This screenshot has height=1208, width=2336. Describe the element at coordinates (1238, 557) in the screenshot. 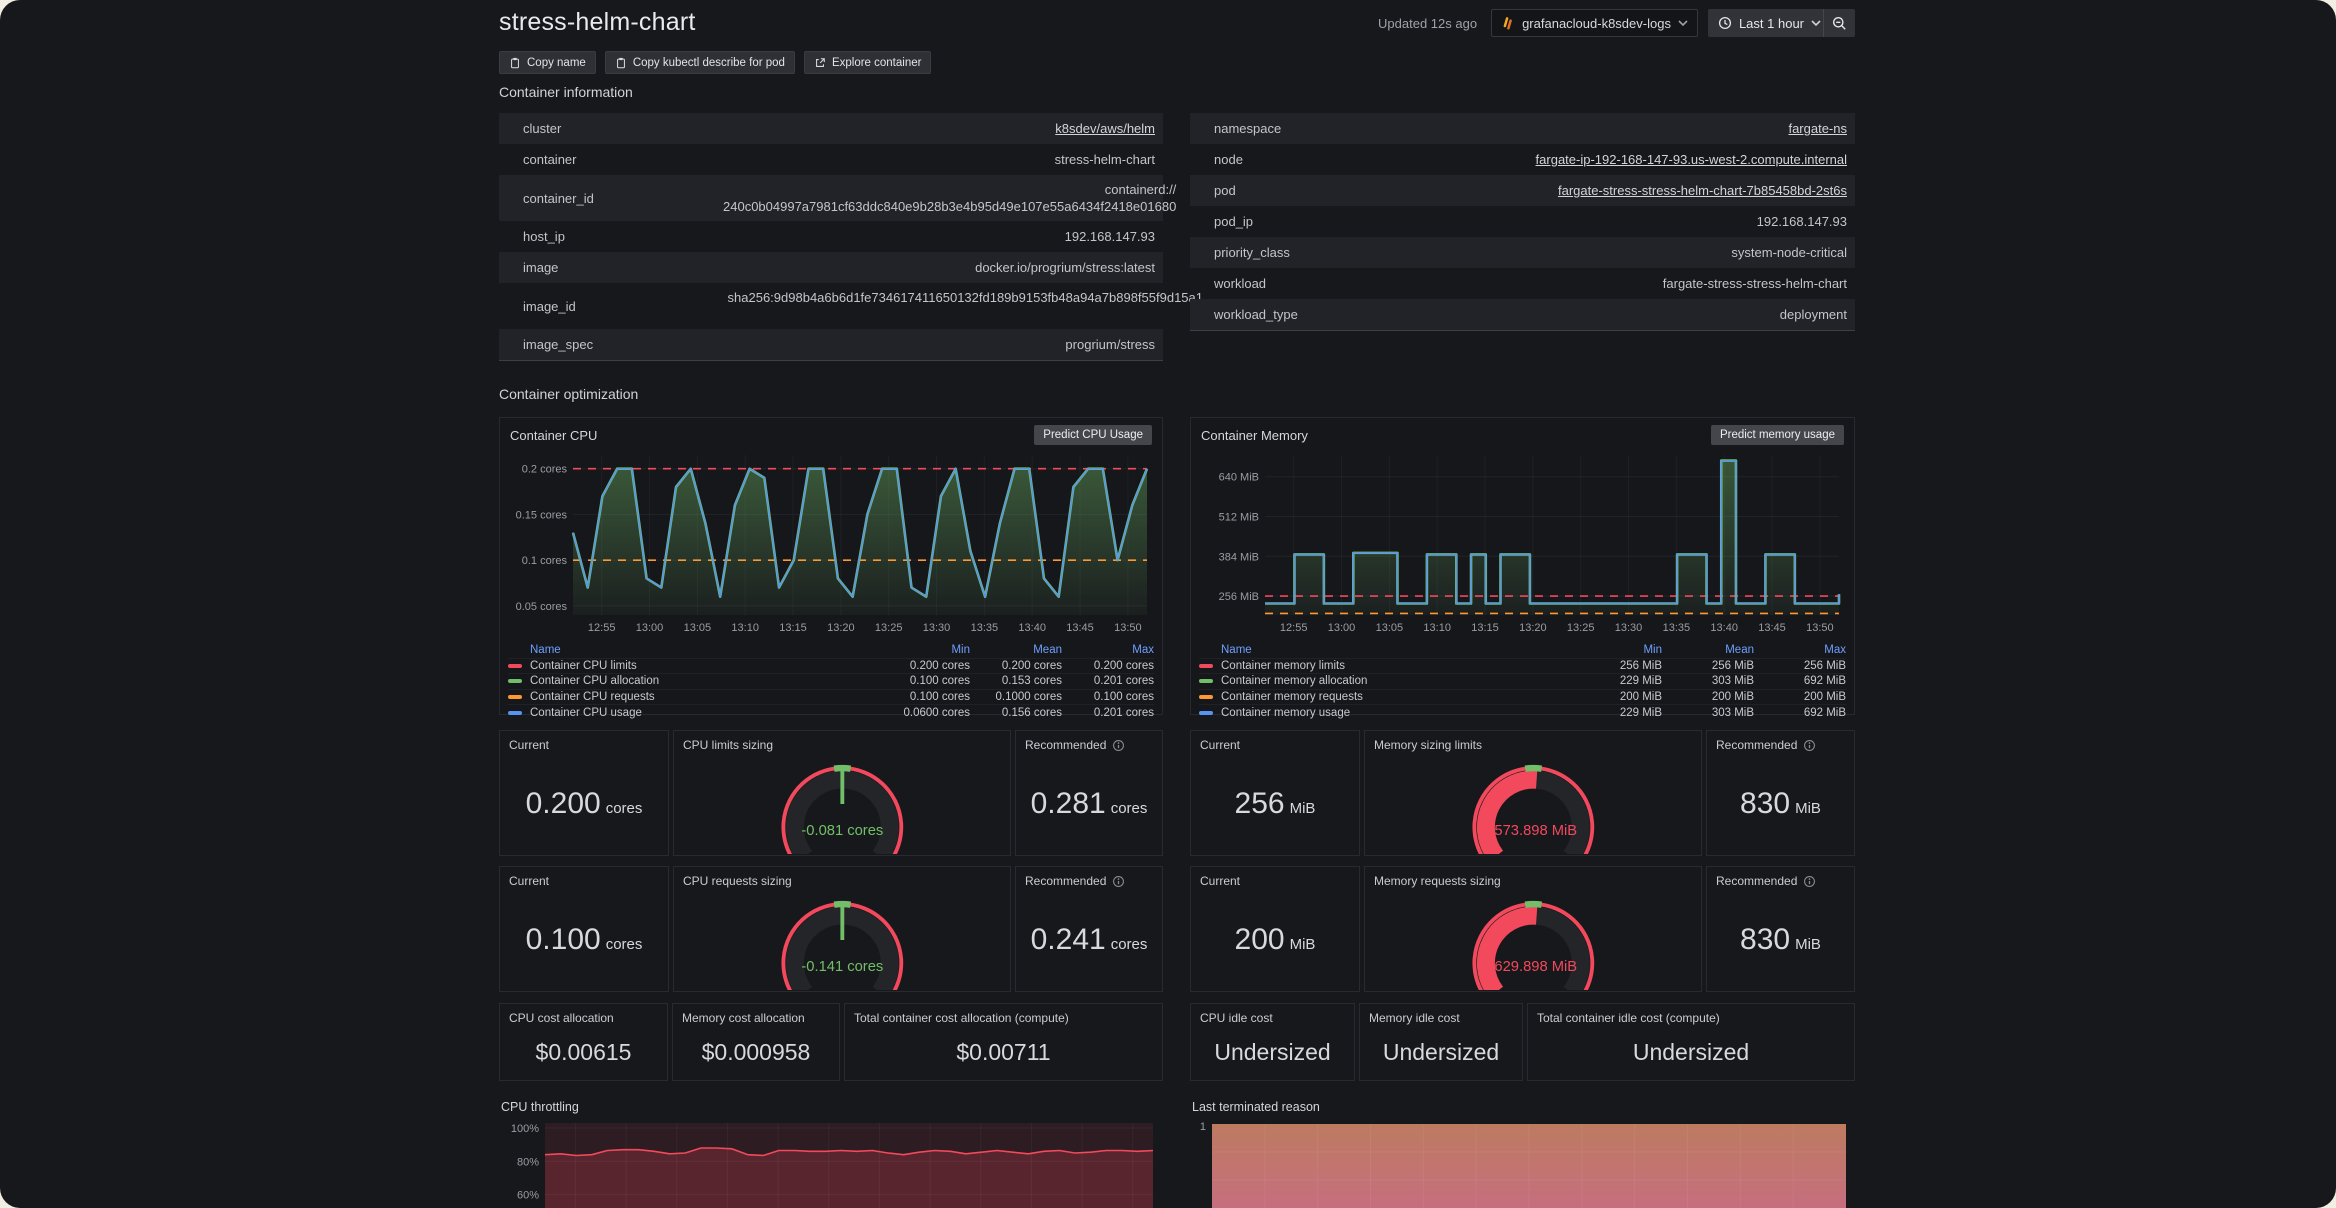

I see `svg-text: 384 MiB` at that location.